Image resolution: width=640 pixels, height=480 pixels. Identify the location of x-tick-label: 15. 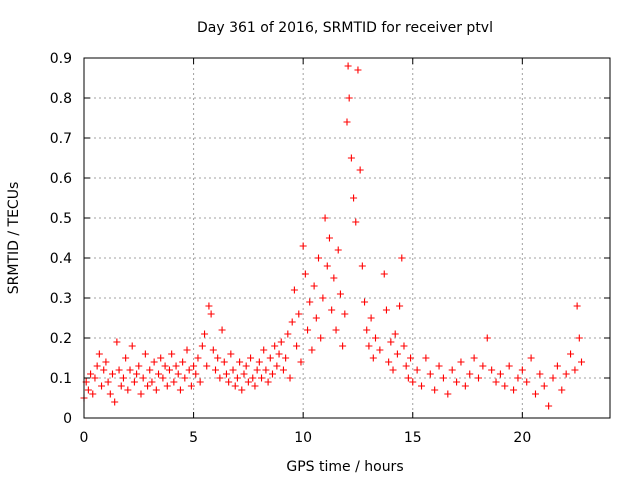
(413, 438).